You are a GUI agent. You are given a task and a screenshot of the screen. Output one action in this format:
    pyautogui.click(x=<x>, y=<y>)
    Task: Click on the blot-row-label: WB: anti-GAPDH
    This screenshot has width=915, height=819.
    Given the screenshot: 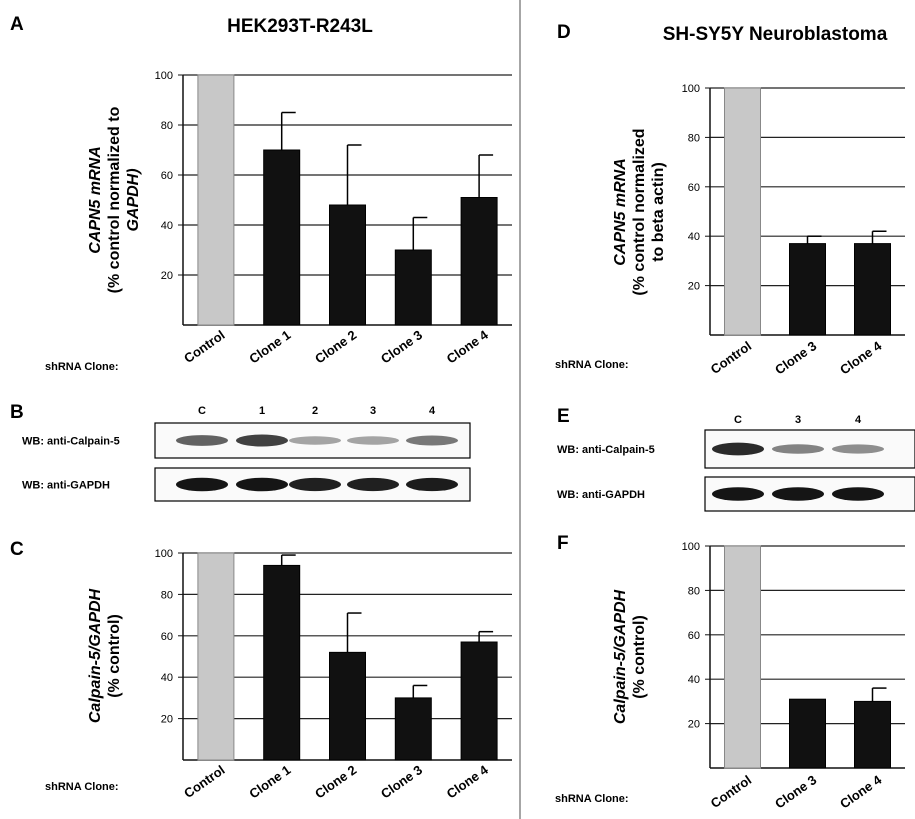 What is the action you would take?
    pyautogui.click(x=66, y=486)
    